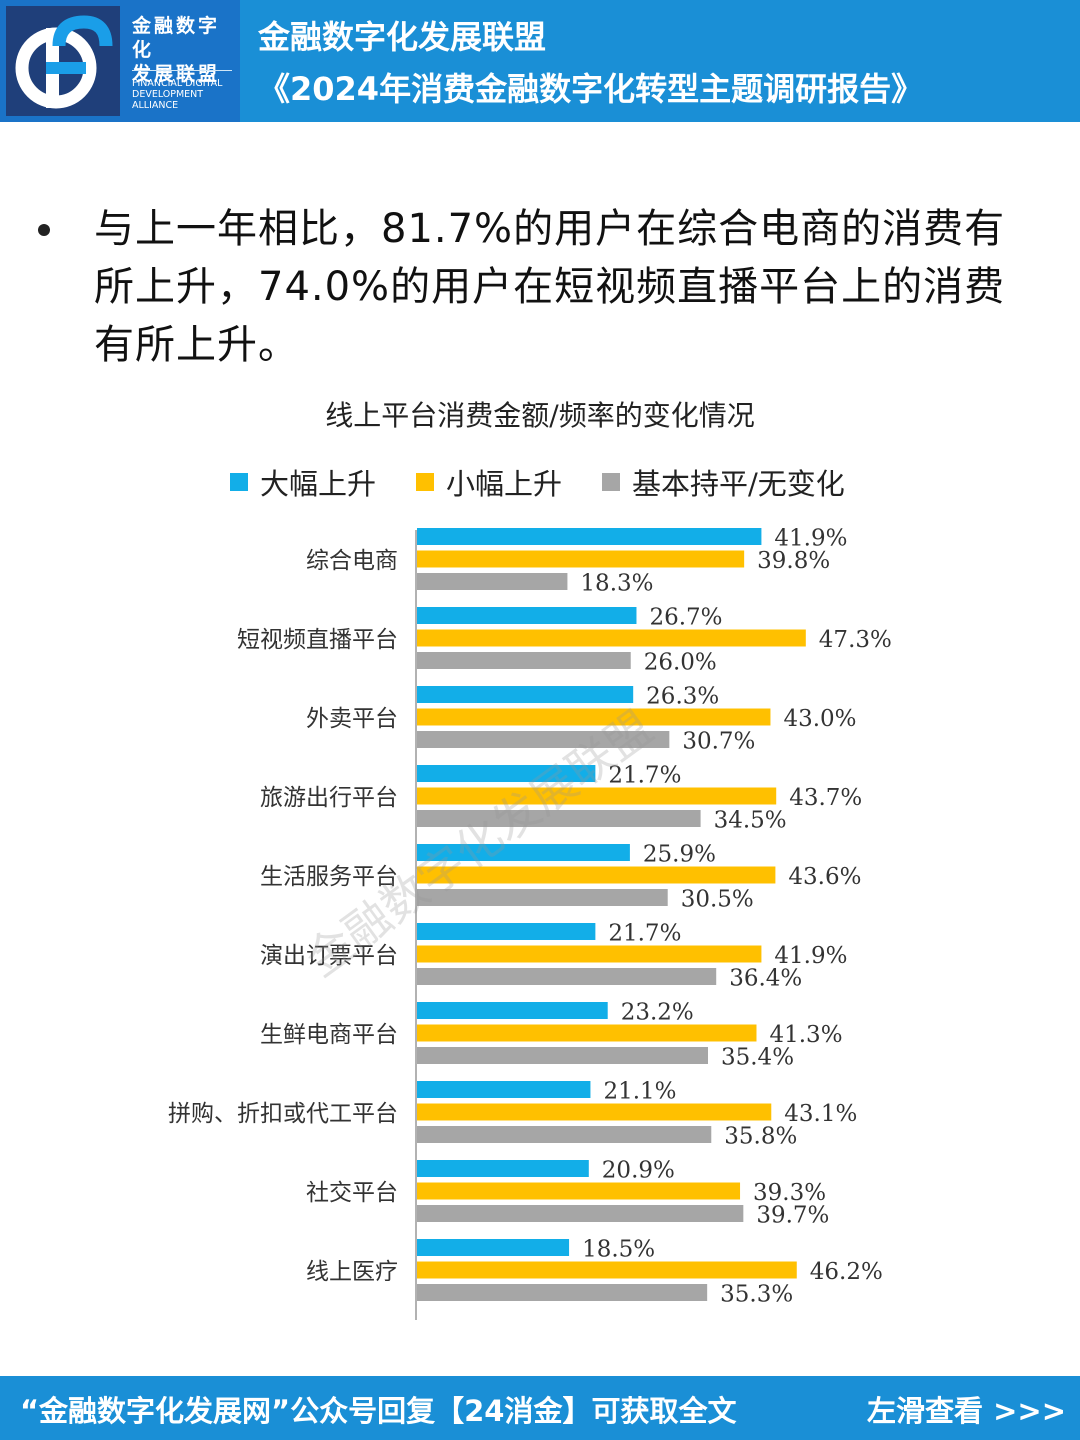  What do you see at coordinates (789, 1193) in the screenshot?
I see `data-label: 39.3%` at bounding box center [789, 1193].